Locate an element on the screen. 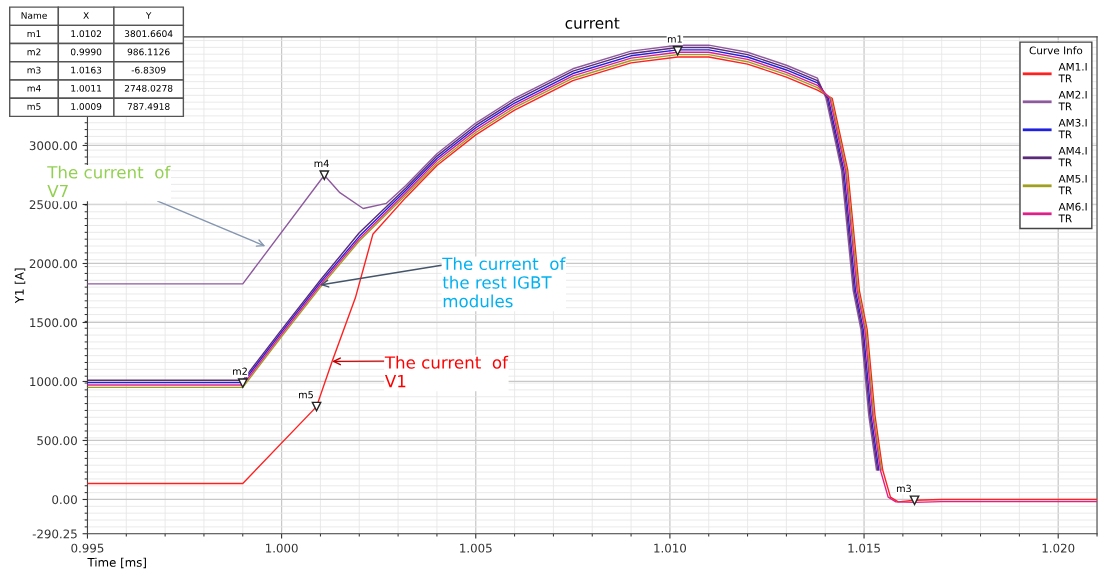 The image size is (1107, 577). annotation: 986.1126 is located at coordinates (148, 52).